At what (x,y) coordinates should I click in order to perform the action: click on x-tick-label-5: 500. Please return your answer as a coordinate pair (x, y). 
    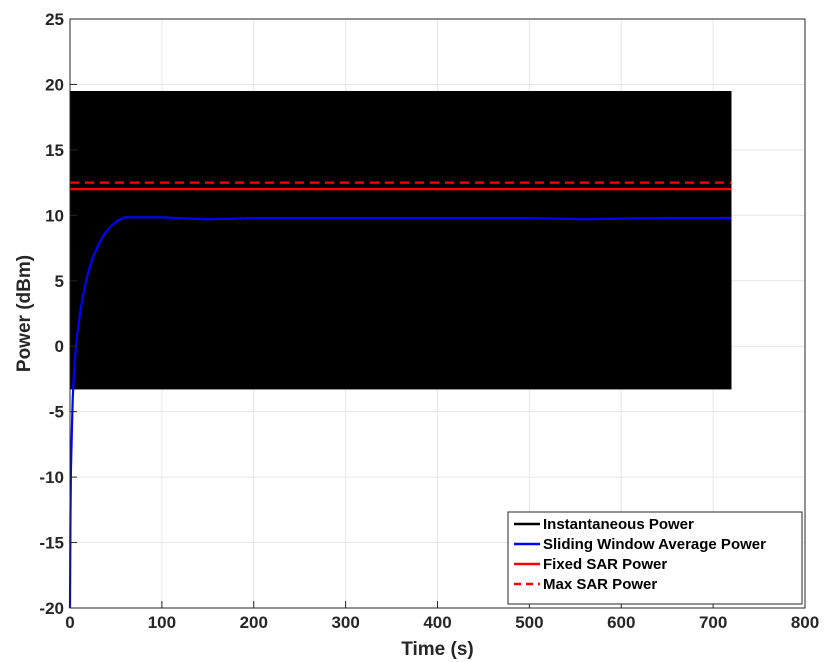
    Looking at the image, I should click on (529, 622).